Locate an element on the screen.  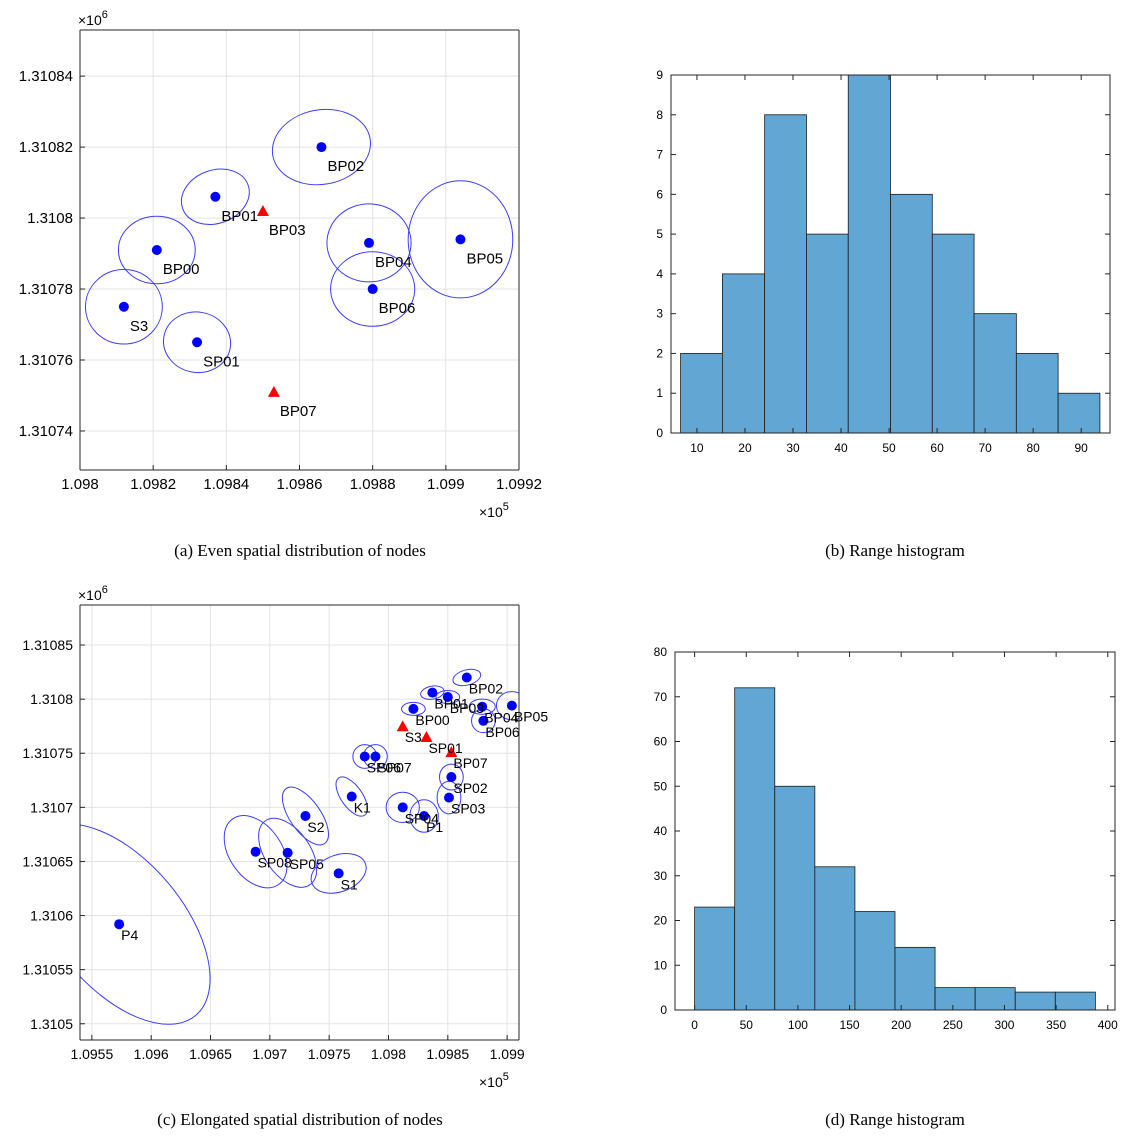
node-label: S3 is located at coordinates (139, 326).